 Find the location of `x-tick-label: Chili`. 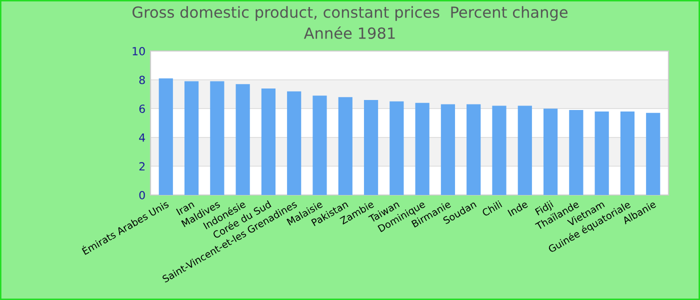

x-tick-label: Chili is located at coordinates (491, 208).